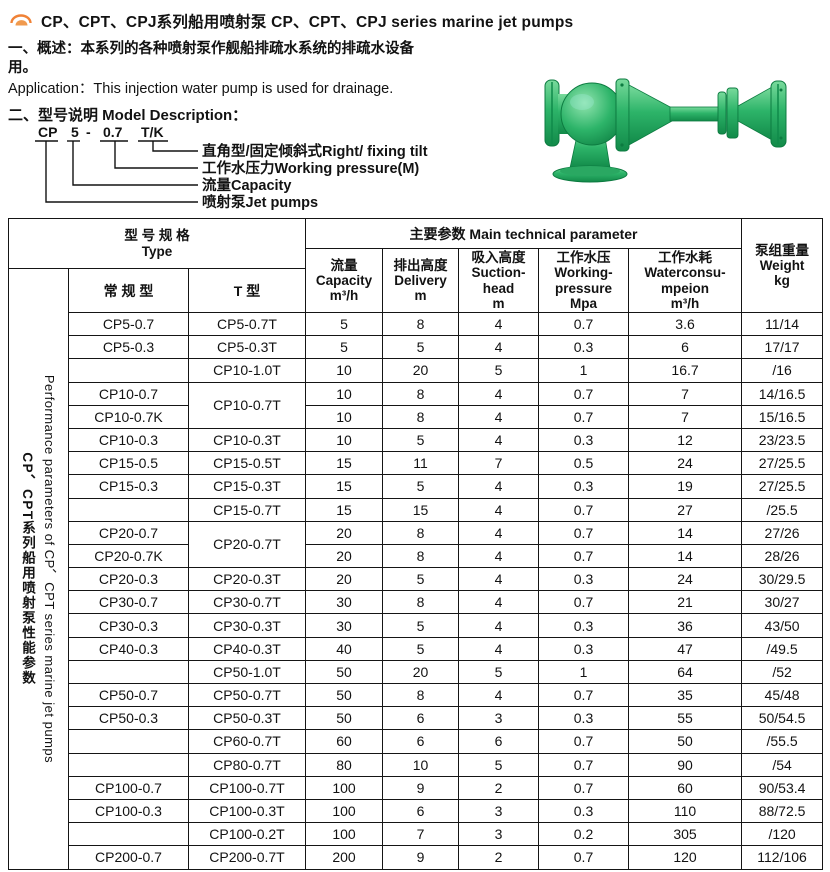 This screenshot has width=830, height=872. Describe the element at coordinates (128, 115) in the screenshot. I see `model-description-heading: 二、型号说明 Model Description：` at that location.